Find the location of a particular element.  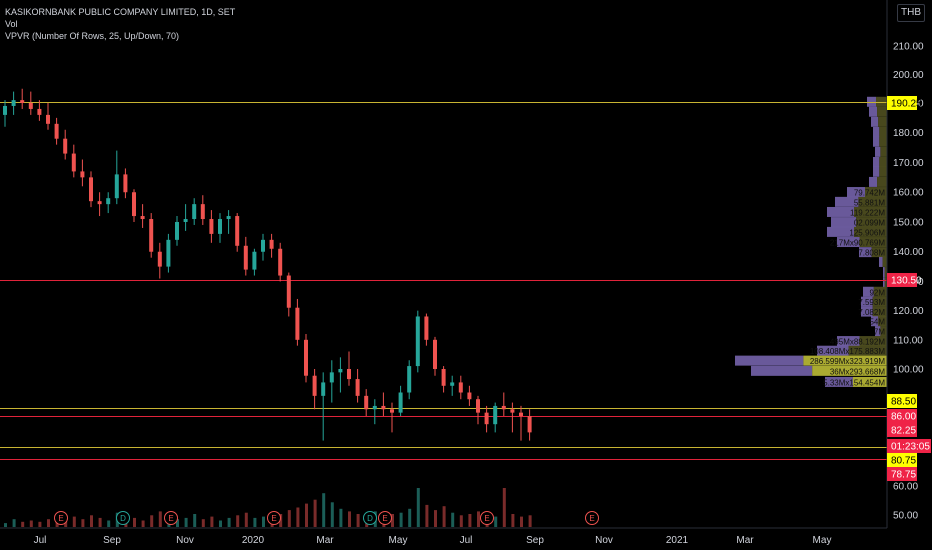

volume-profile-label: 125.906M is located at coordinates (867, 232).